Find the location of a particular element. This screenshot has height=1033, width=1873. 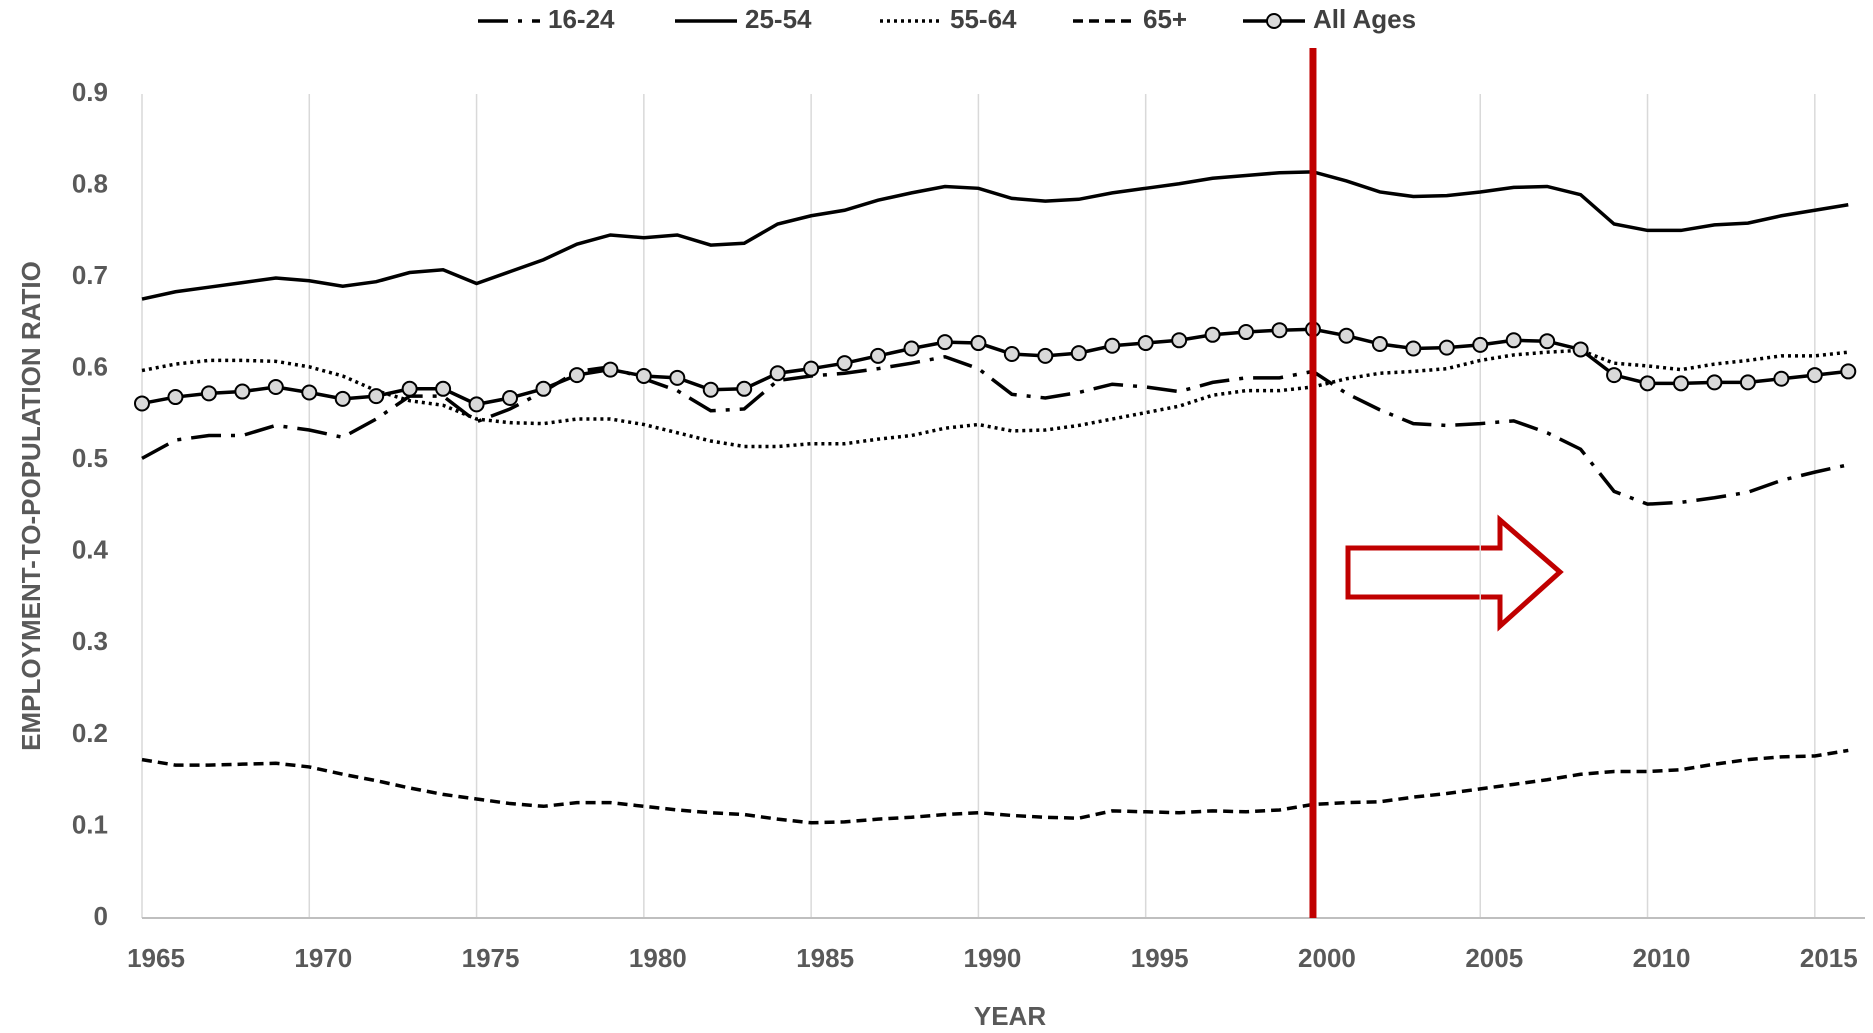

x-tick-label: 1985 is located at coordinates (825, 958).